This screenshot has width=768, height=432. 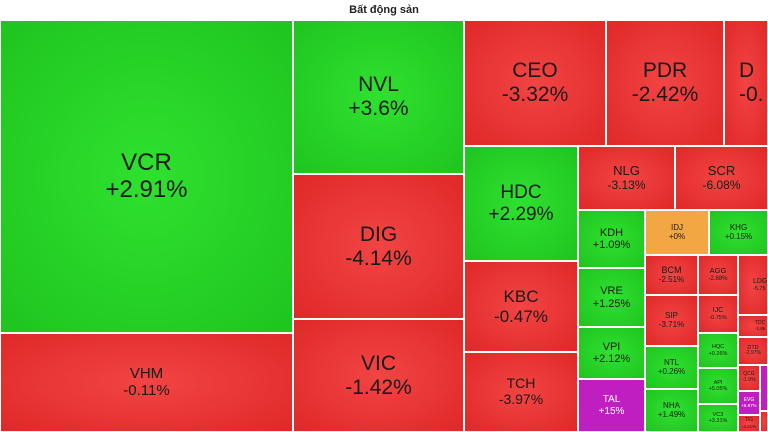 I want to click on stock-tile-tdc: TDC -1.86, so click(x=753, y=326).